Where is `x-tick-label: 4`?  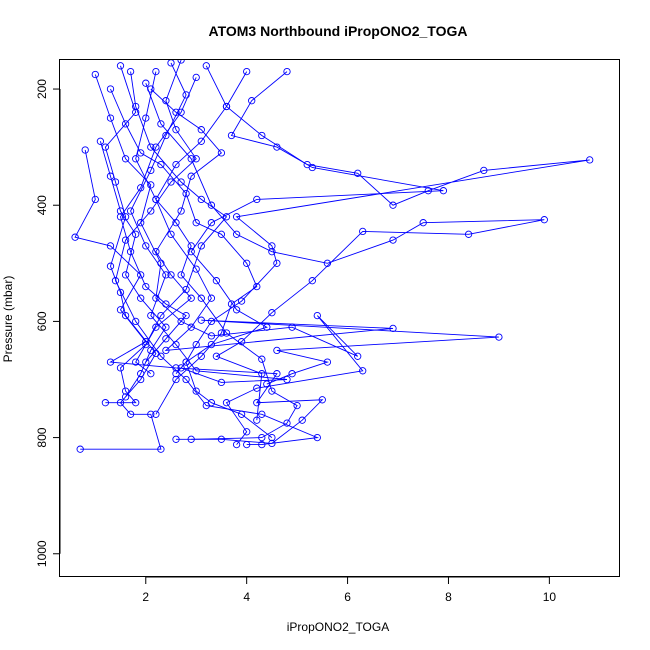
x-tick-label: 4 is located at coordinates (246, 597).